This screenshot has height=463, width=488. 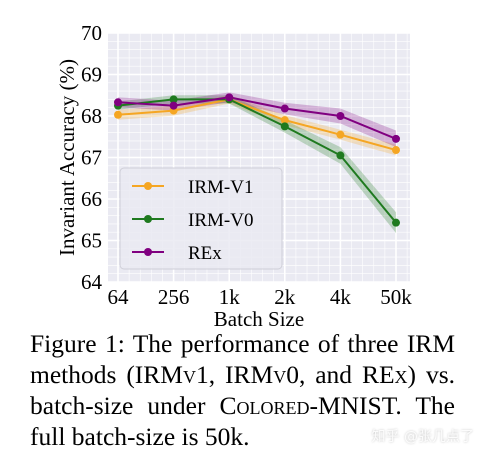 What do you see at coordinates (148, 186) in the screenshot?
I see `legend-marker-irm-v1` at bounding box center [148, 186].